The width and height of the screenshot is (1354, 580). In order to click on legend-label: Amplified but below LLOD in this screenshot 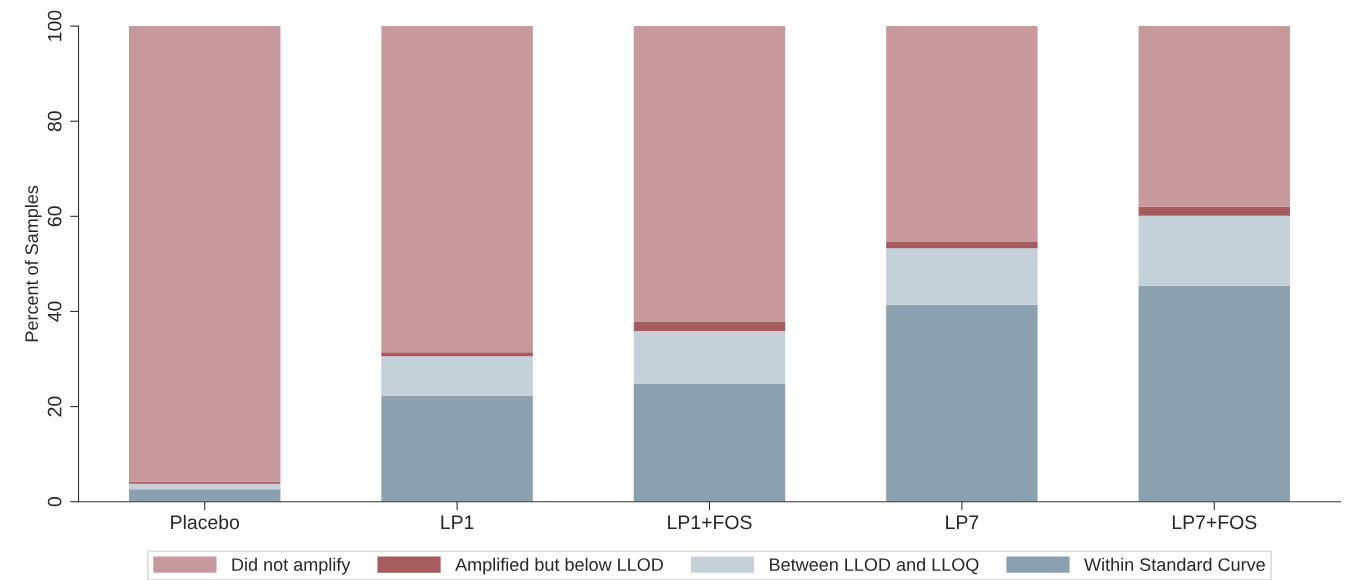, I will do `click(559, 566)`.